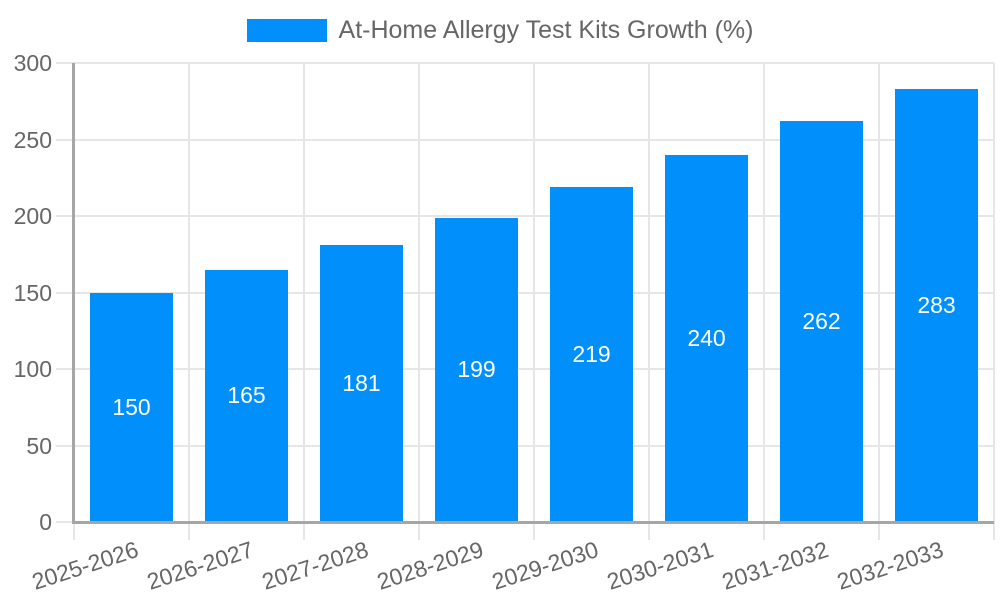 Image resolution: width=1000 pixels, height=600 pixels. I want to click on y-axis-label: 300, so click(32, 63).